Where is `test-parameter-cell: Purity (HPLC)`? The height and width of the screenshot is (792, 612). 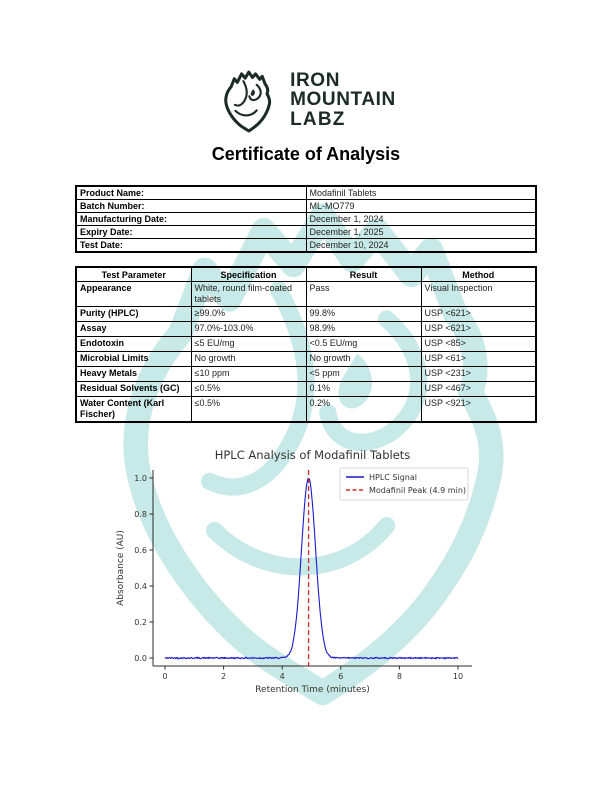
test-parameter-cell: Purity (HPLC) is located at coordinates (133, 314).